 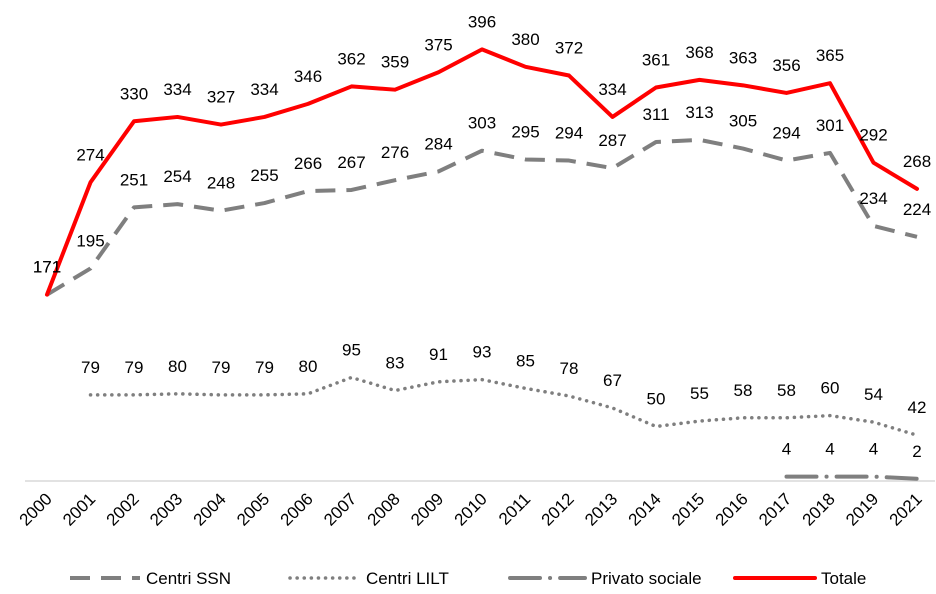 I want to click on data-label: 274, so click(x=90, y=154).